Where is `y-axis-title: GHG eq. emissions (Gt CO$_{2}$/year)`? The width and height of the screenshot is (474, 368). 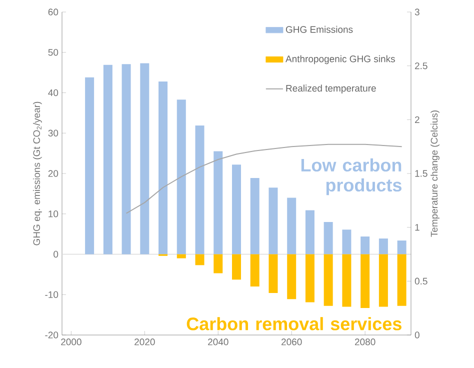 y-axis-title: GHG eq. emissions (Gt CO$_{2}$/year) is located at coordinates (37, 174).